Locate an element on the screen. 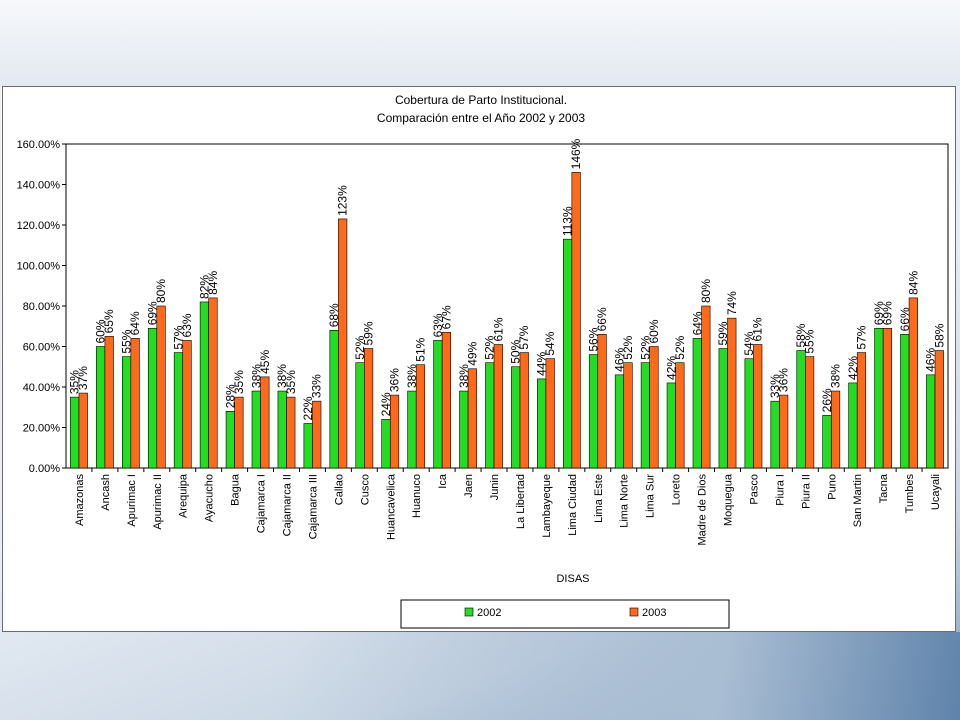  chart-subtitle: Comparación entre el Año 2002 y 2003 is located at coordinates (481, 118).